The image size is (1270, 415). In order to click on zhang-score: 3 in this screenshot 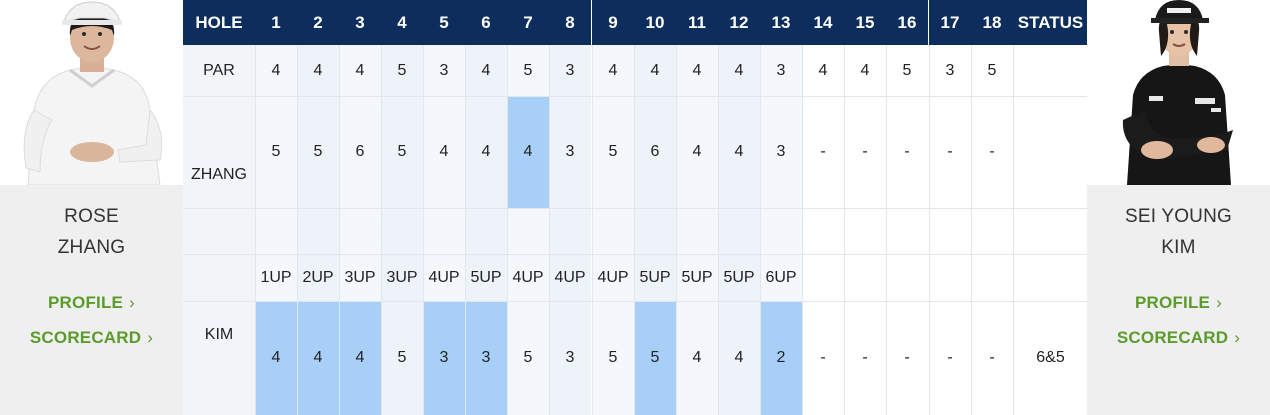, I will do `click(781, 151)`.